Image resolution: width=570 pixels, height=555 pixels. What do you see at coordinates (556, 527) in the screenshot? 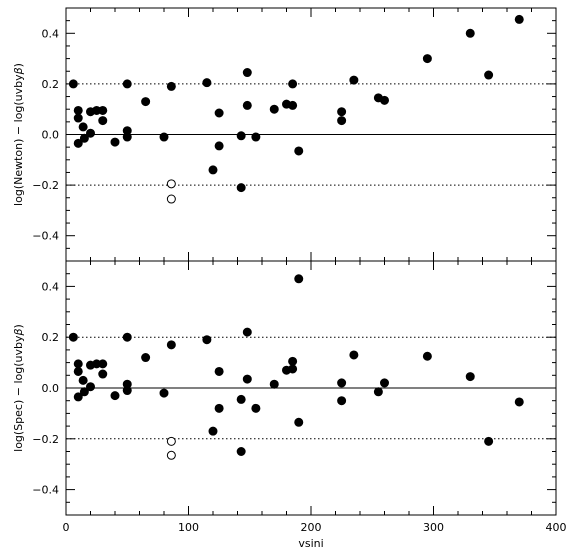
I see `x-tick-label: 400` at bounding box center [556, 527].